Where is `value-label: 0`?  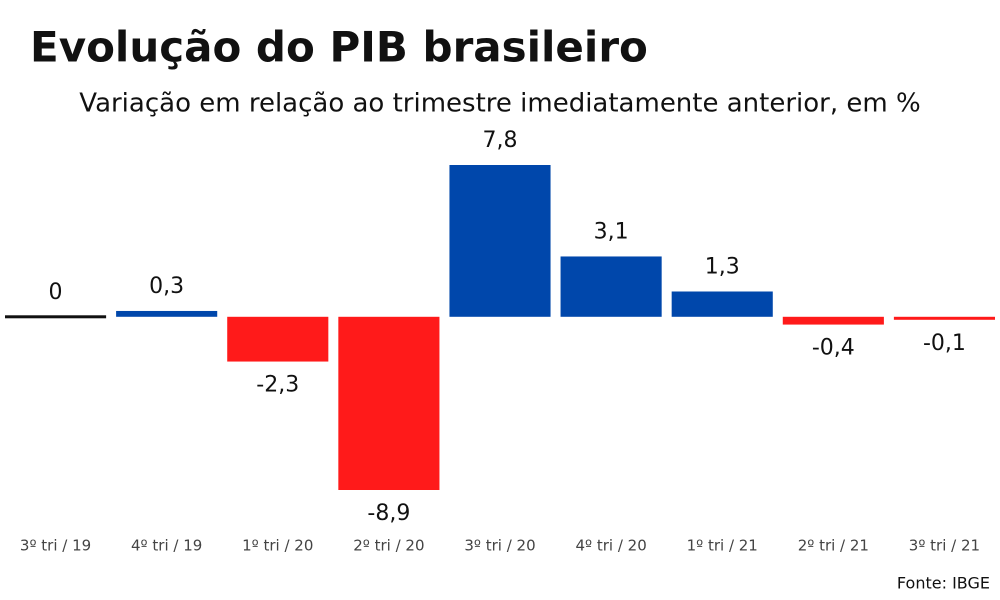
value-label: 0 is located at coordinates (56, 292).